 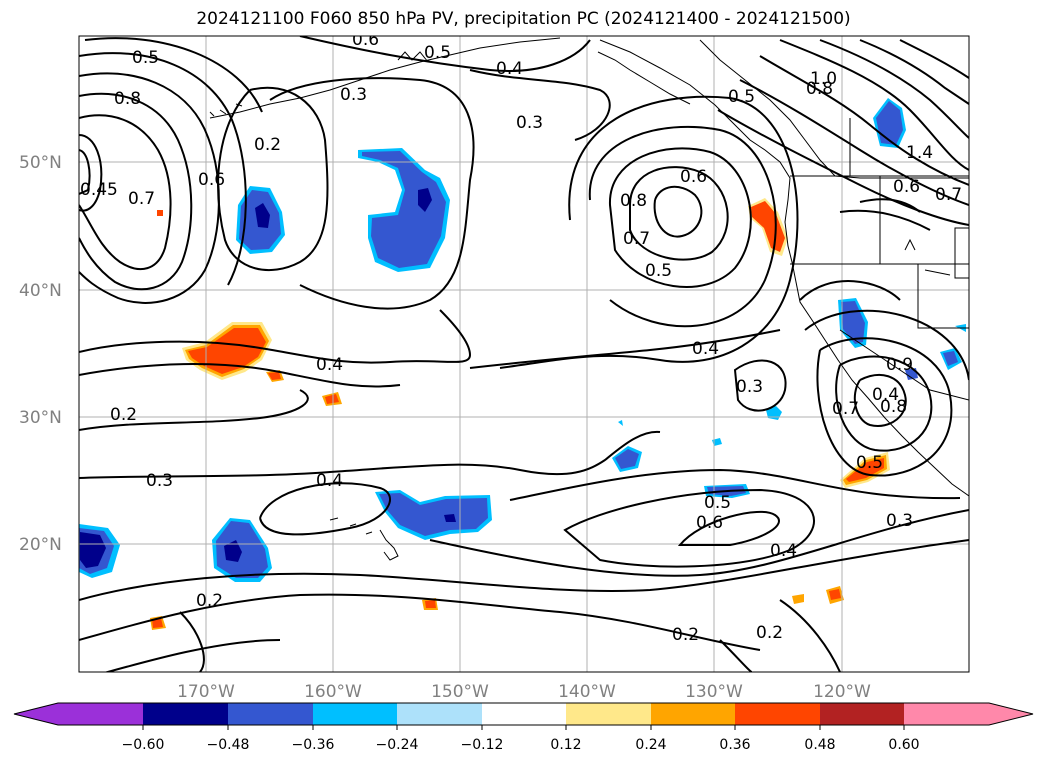 I want to click on colorbar-extend-right, so click(x=1011, y=714).